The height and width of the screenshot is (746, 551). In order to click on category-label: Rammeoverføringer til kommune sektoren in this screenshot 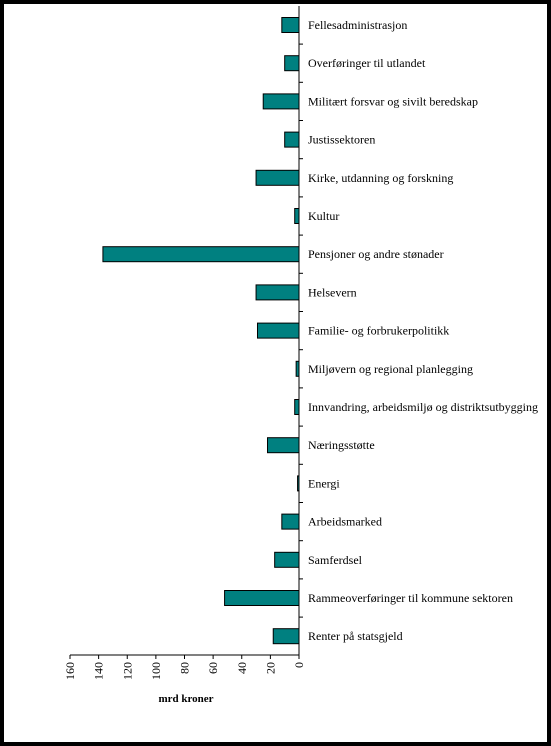, I will do `click(410, 598)`.